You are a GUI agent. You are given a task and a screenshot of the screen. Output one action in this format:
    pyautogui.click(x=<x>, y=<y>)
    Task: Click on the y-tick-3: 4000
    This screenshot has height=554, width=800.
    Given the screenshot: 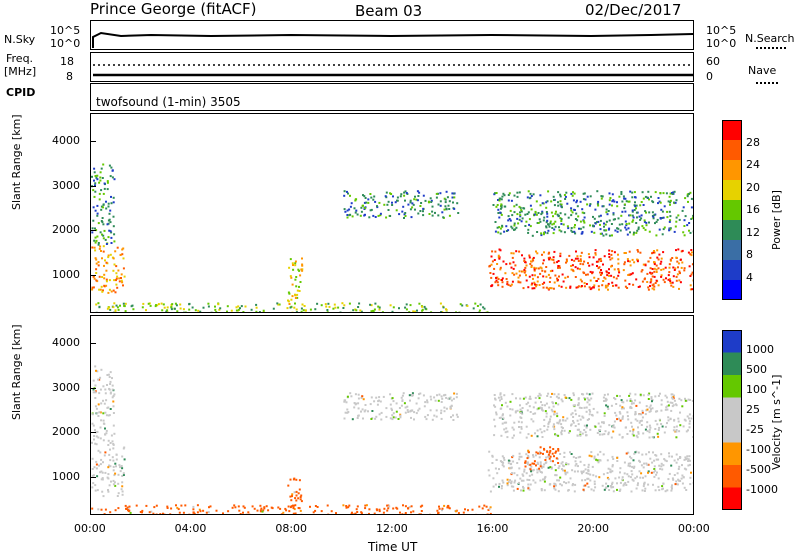 What is the action you would take?
    pyautogui.click(x=66, y=140)
    